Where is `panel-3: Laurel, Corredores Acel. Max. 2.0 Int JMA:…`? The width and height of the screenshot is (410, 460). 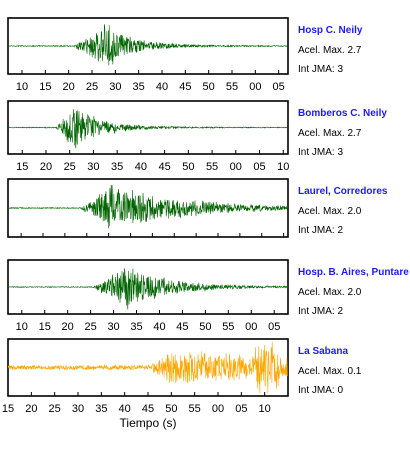
panel-3: Laurel, Corredores Acel. Max. 2.0 Int JMA:… is located at coordinates (197, 208).